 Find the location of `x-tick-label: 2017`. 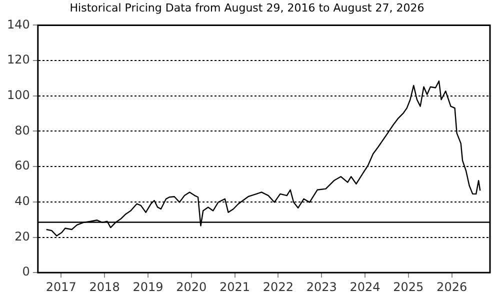

x-tick-label: 2017 is located at coordinates (61, 287).